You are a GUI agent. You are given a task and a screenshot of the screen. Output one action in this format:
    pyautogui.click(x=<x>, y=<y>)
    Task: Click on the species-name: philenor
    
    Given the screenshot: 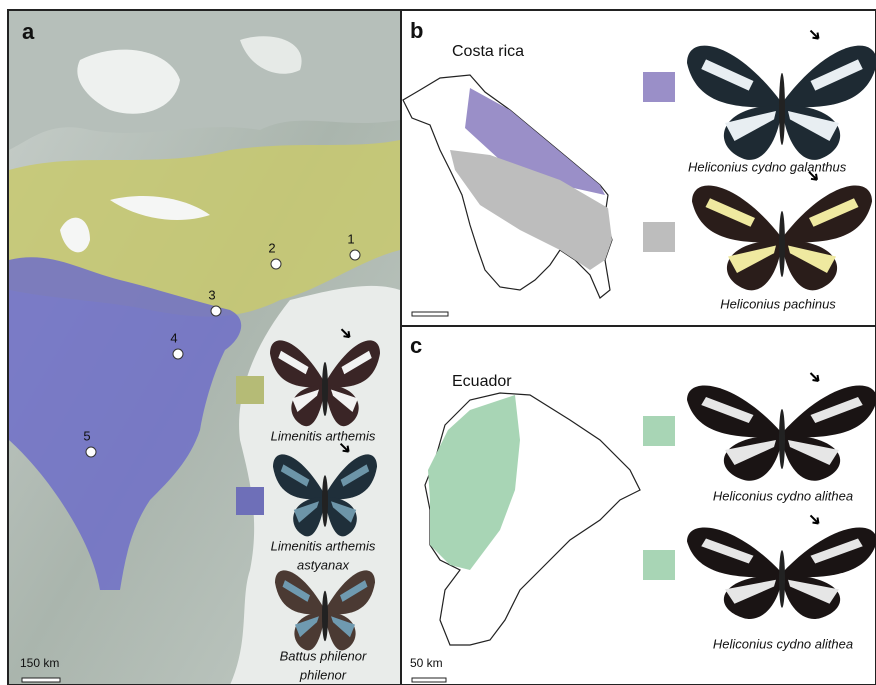 What is the action you would take?
    pyautogui.click(x=323, y=674)
    